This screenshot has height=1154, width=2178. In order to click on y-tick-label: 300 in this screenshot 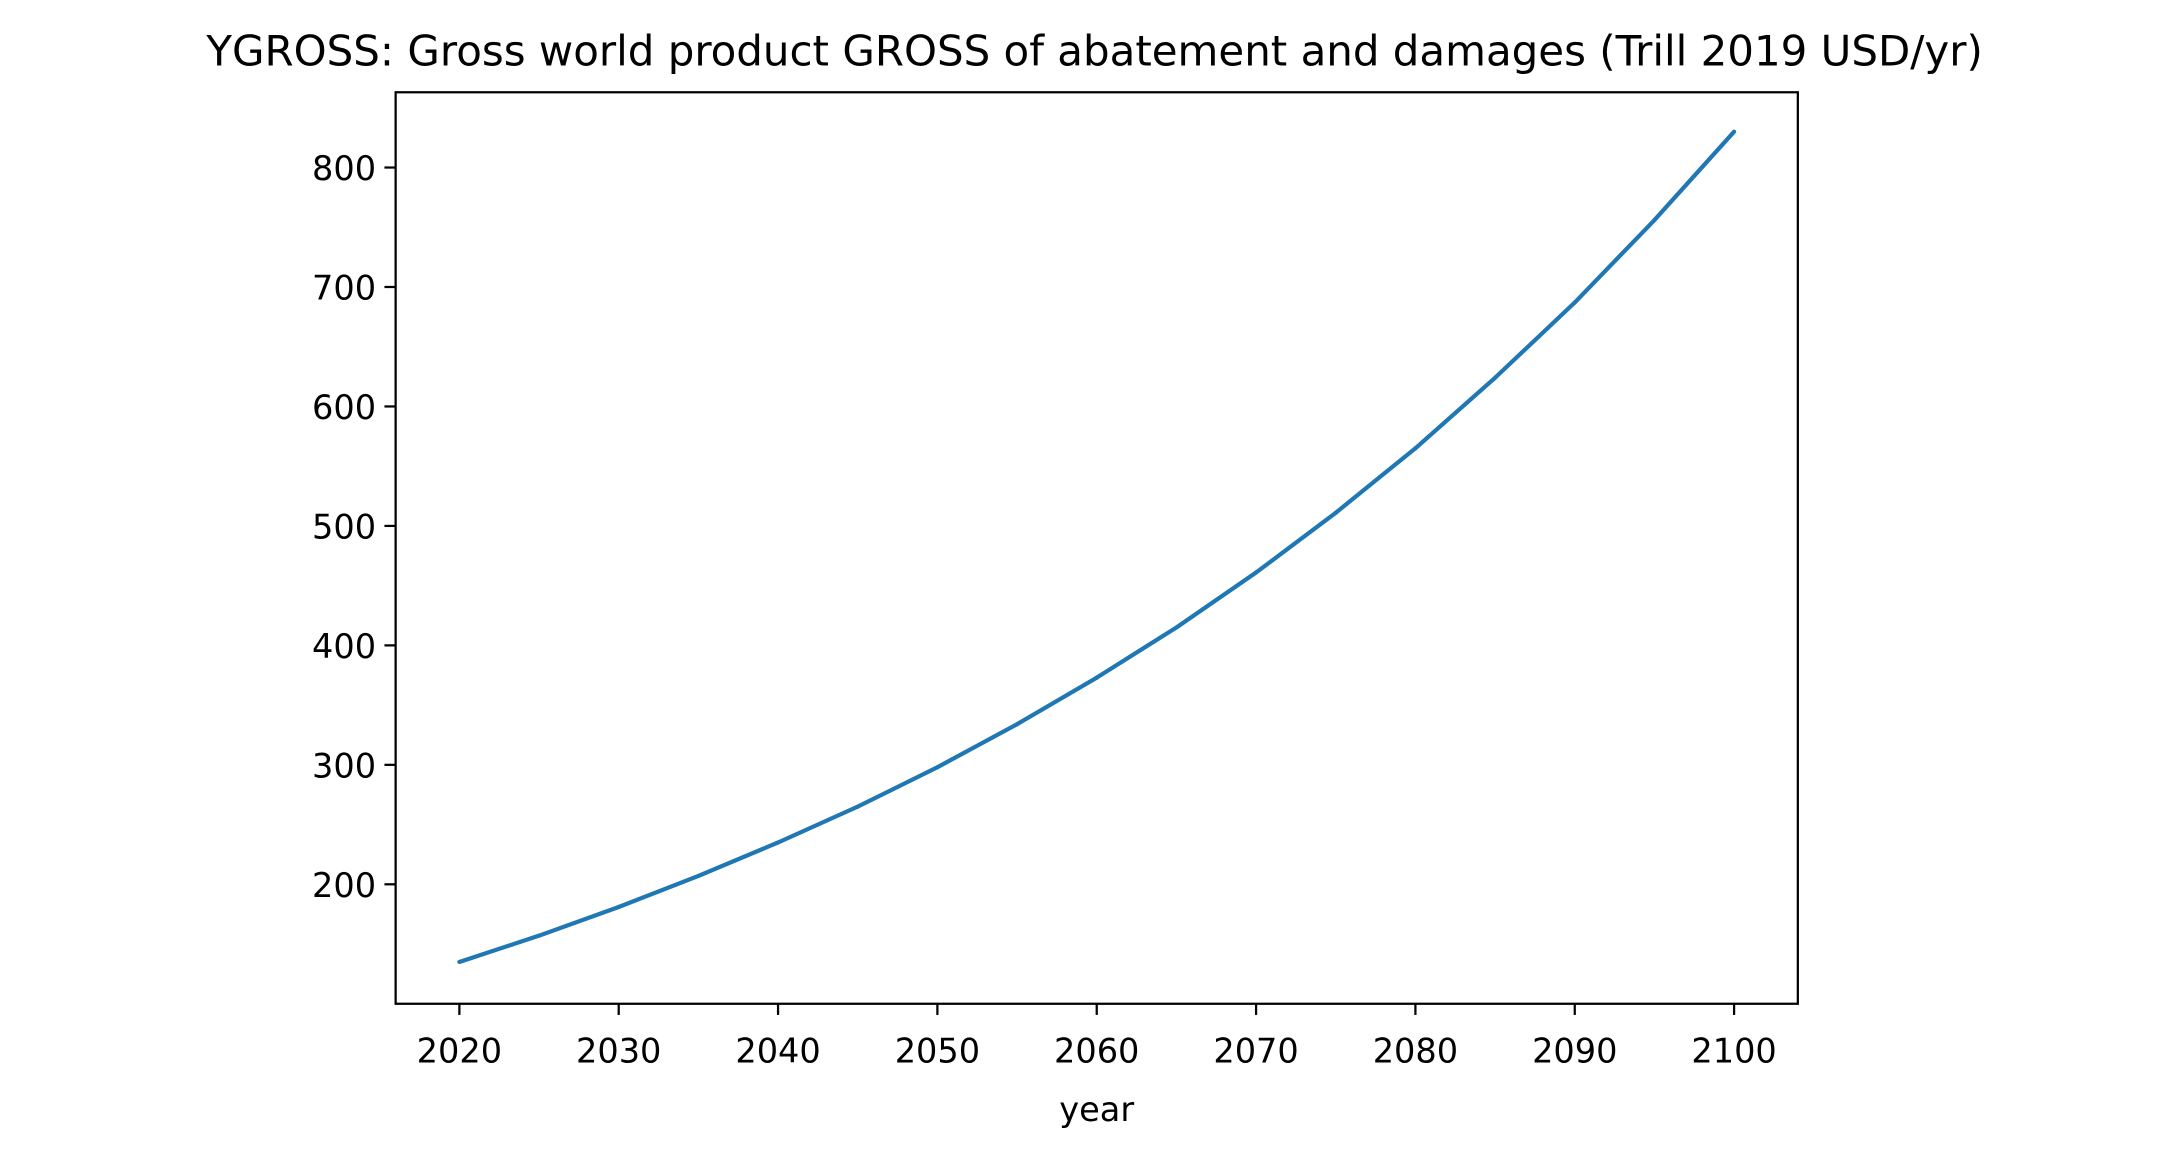, I will do `click(344, 765)`.